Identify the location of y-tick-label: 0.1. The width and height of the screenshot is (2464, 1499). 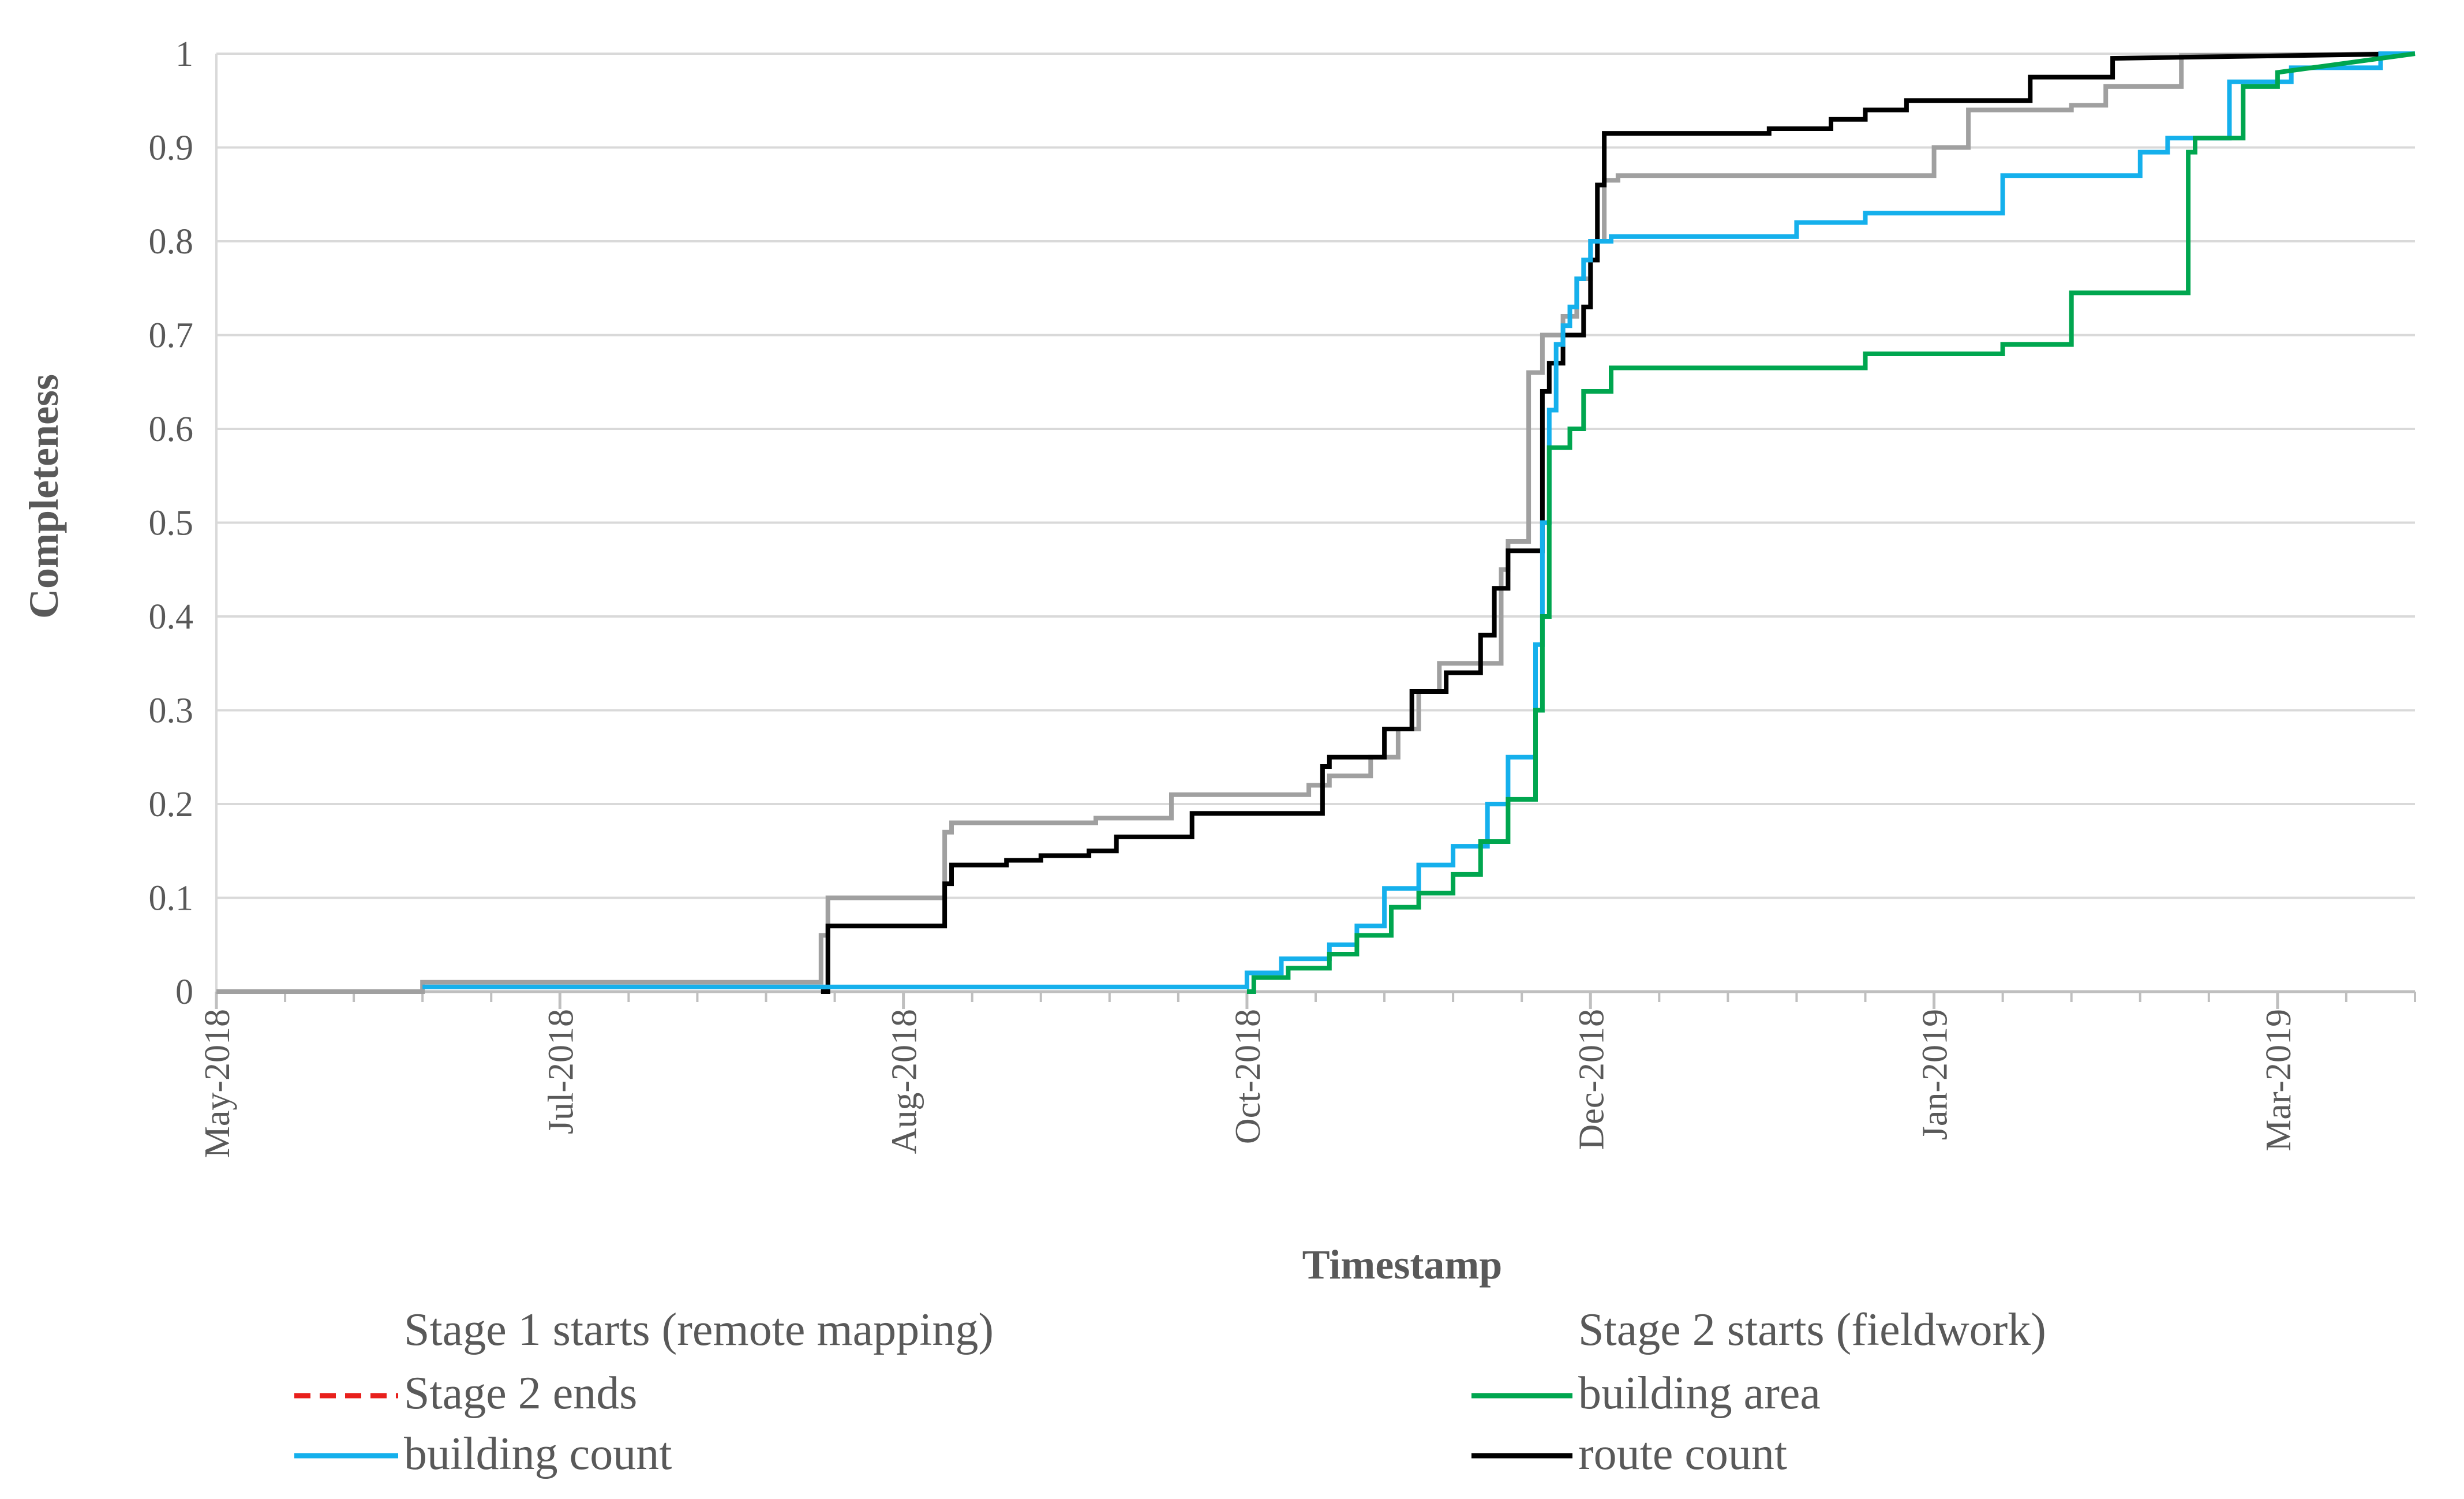
(172, 898).